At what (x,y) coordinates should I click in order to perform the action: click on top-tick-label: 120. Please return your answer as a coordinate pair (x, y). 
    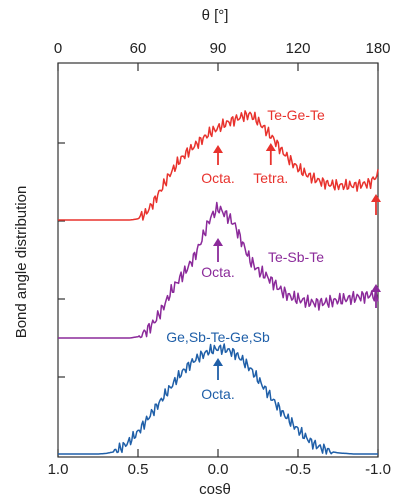
    Looking at the image, I should click on (297, 48).